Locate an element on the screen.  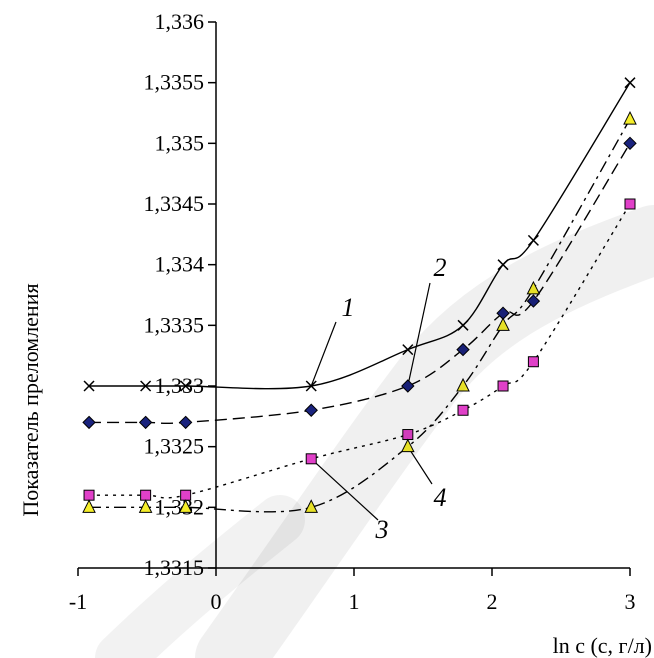
y-tick-label: 1,3335 is located at coordinates (174, 324).